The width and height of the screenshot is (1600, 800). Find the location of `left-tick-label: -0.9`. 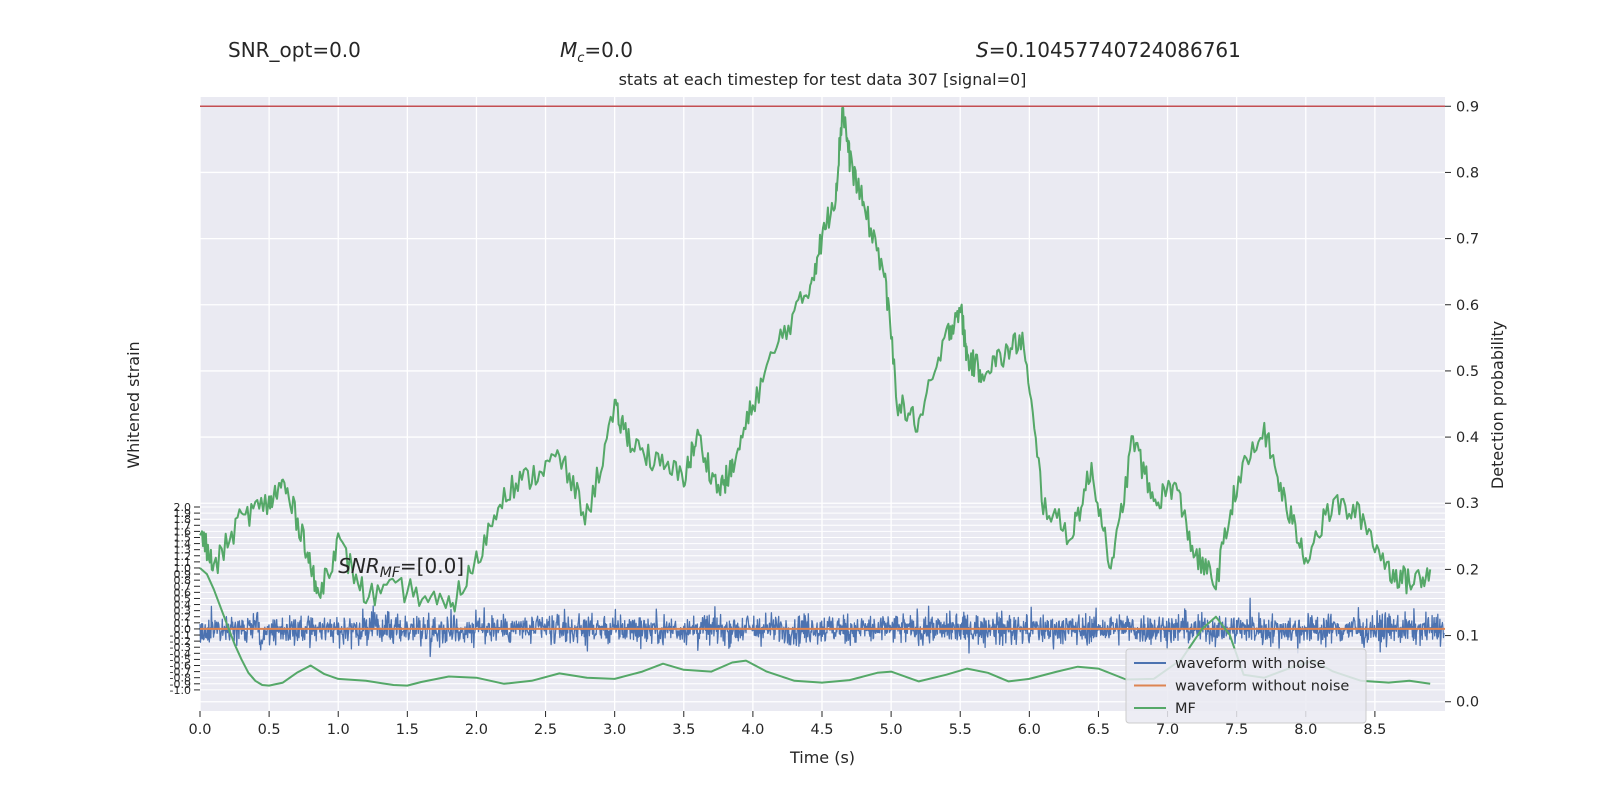

left-tick-label: -0.9 is located at coordinates (180, 684).